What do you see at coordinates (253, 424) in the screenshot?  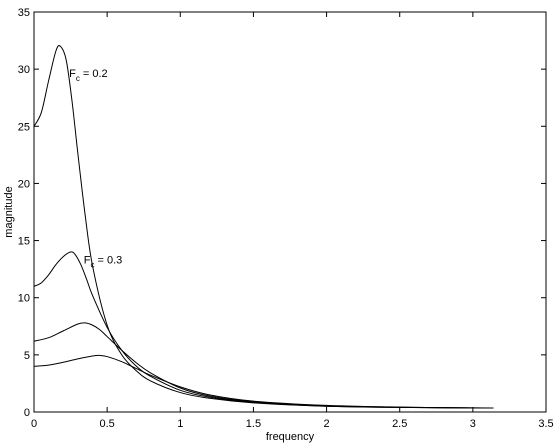 I see `x-tick-label: 1.5` at bounding box center [253, 424].